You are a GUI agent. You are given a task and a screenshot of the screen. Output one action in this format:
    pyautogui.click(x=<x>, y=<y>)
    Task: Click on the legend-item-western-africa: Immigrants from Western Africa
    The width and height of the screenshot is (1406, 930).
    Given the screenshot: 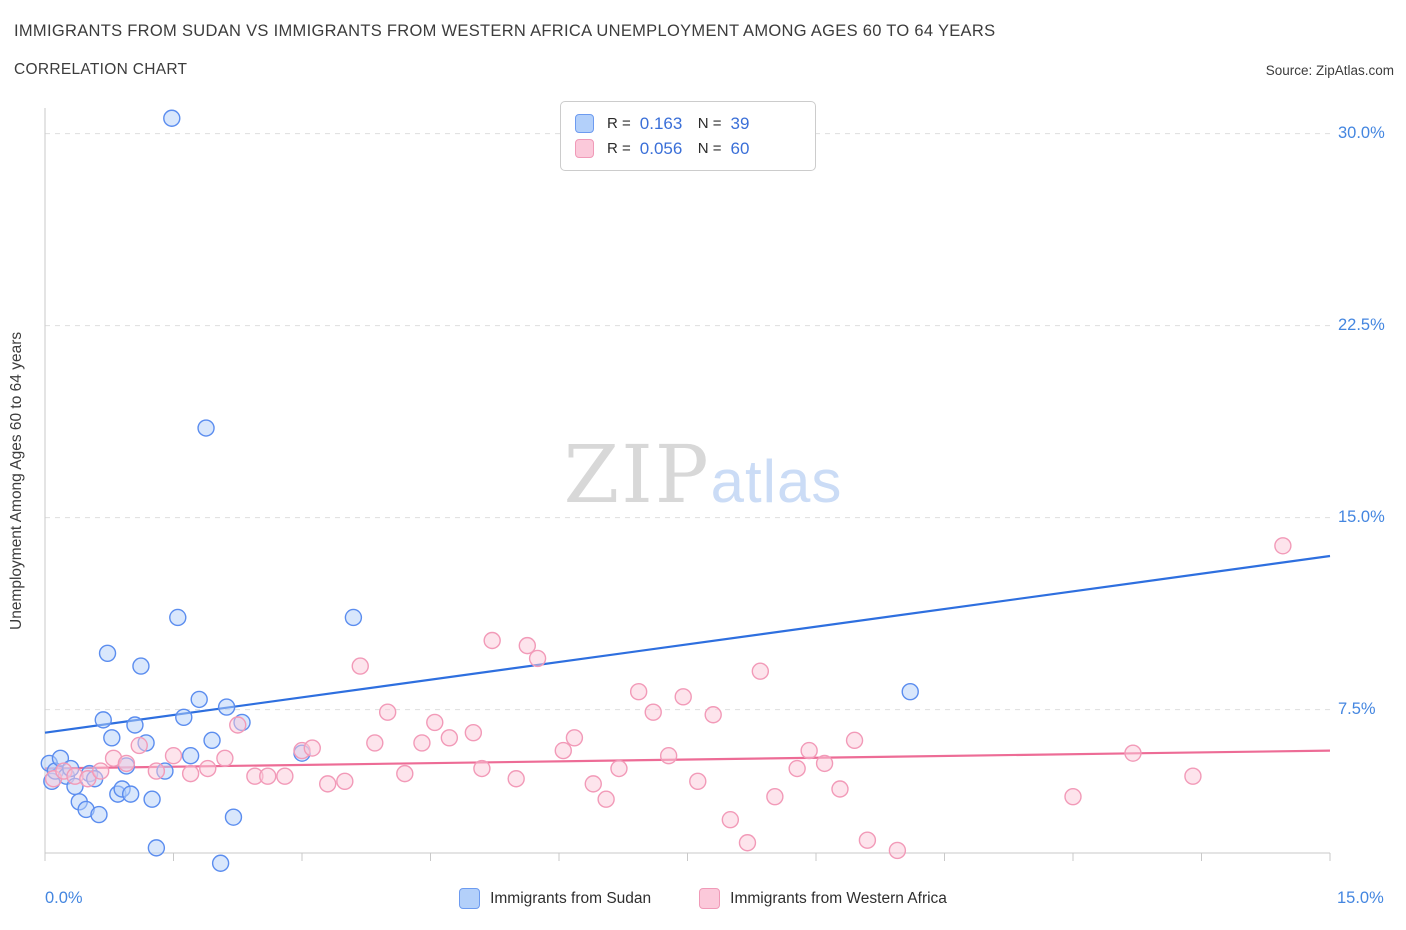 What is the action you would take?
    pyautogui.click(x=823, y=898)
    